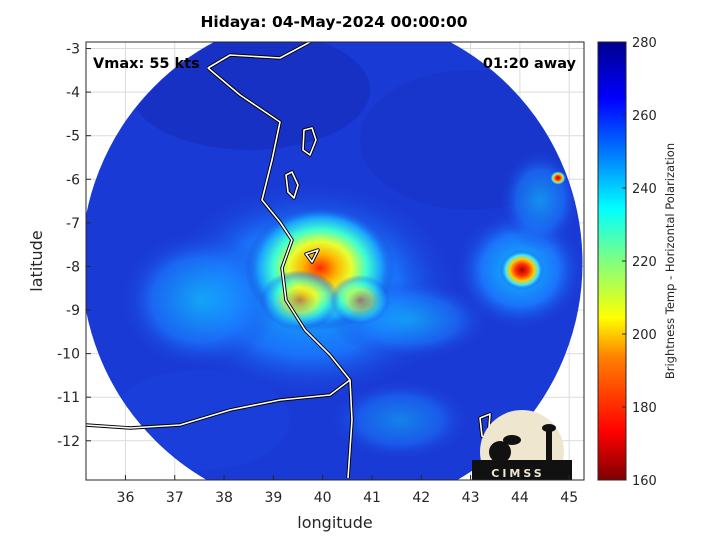 The image size is (720, 540). Describe the element at coordinates (334, 522) in the screenshot. I see `x-axis-label: longitude` at that location.